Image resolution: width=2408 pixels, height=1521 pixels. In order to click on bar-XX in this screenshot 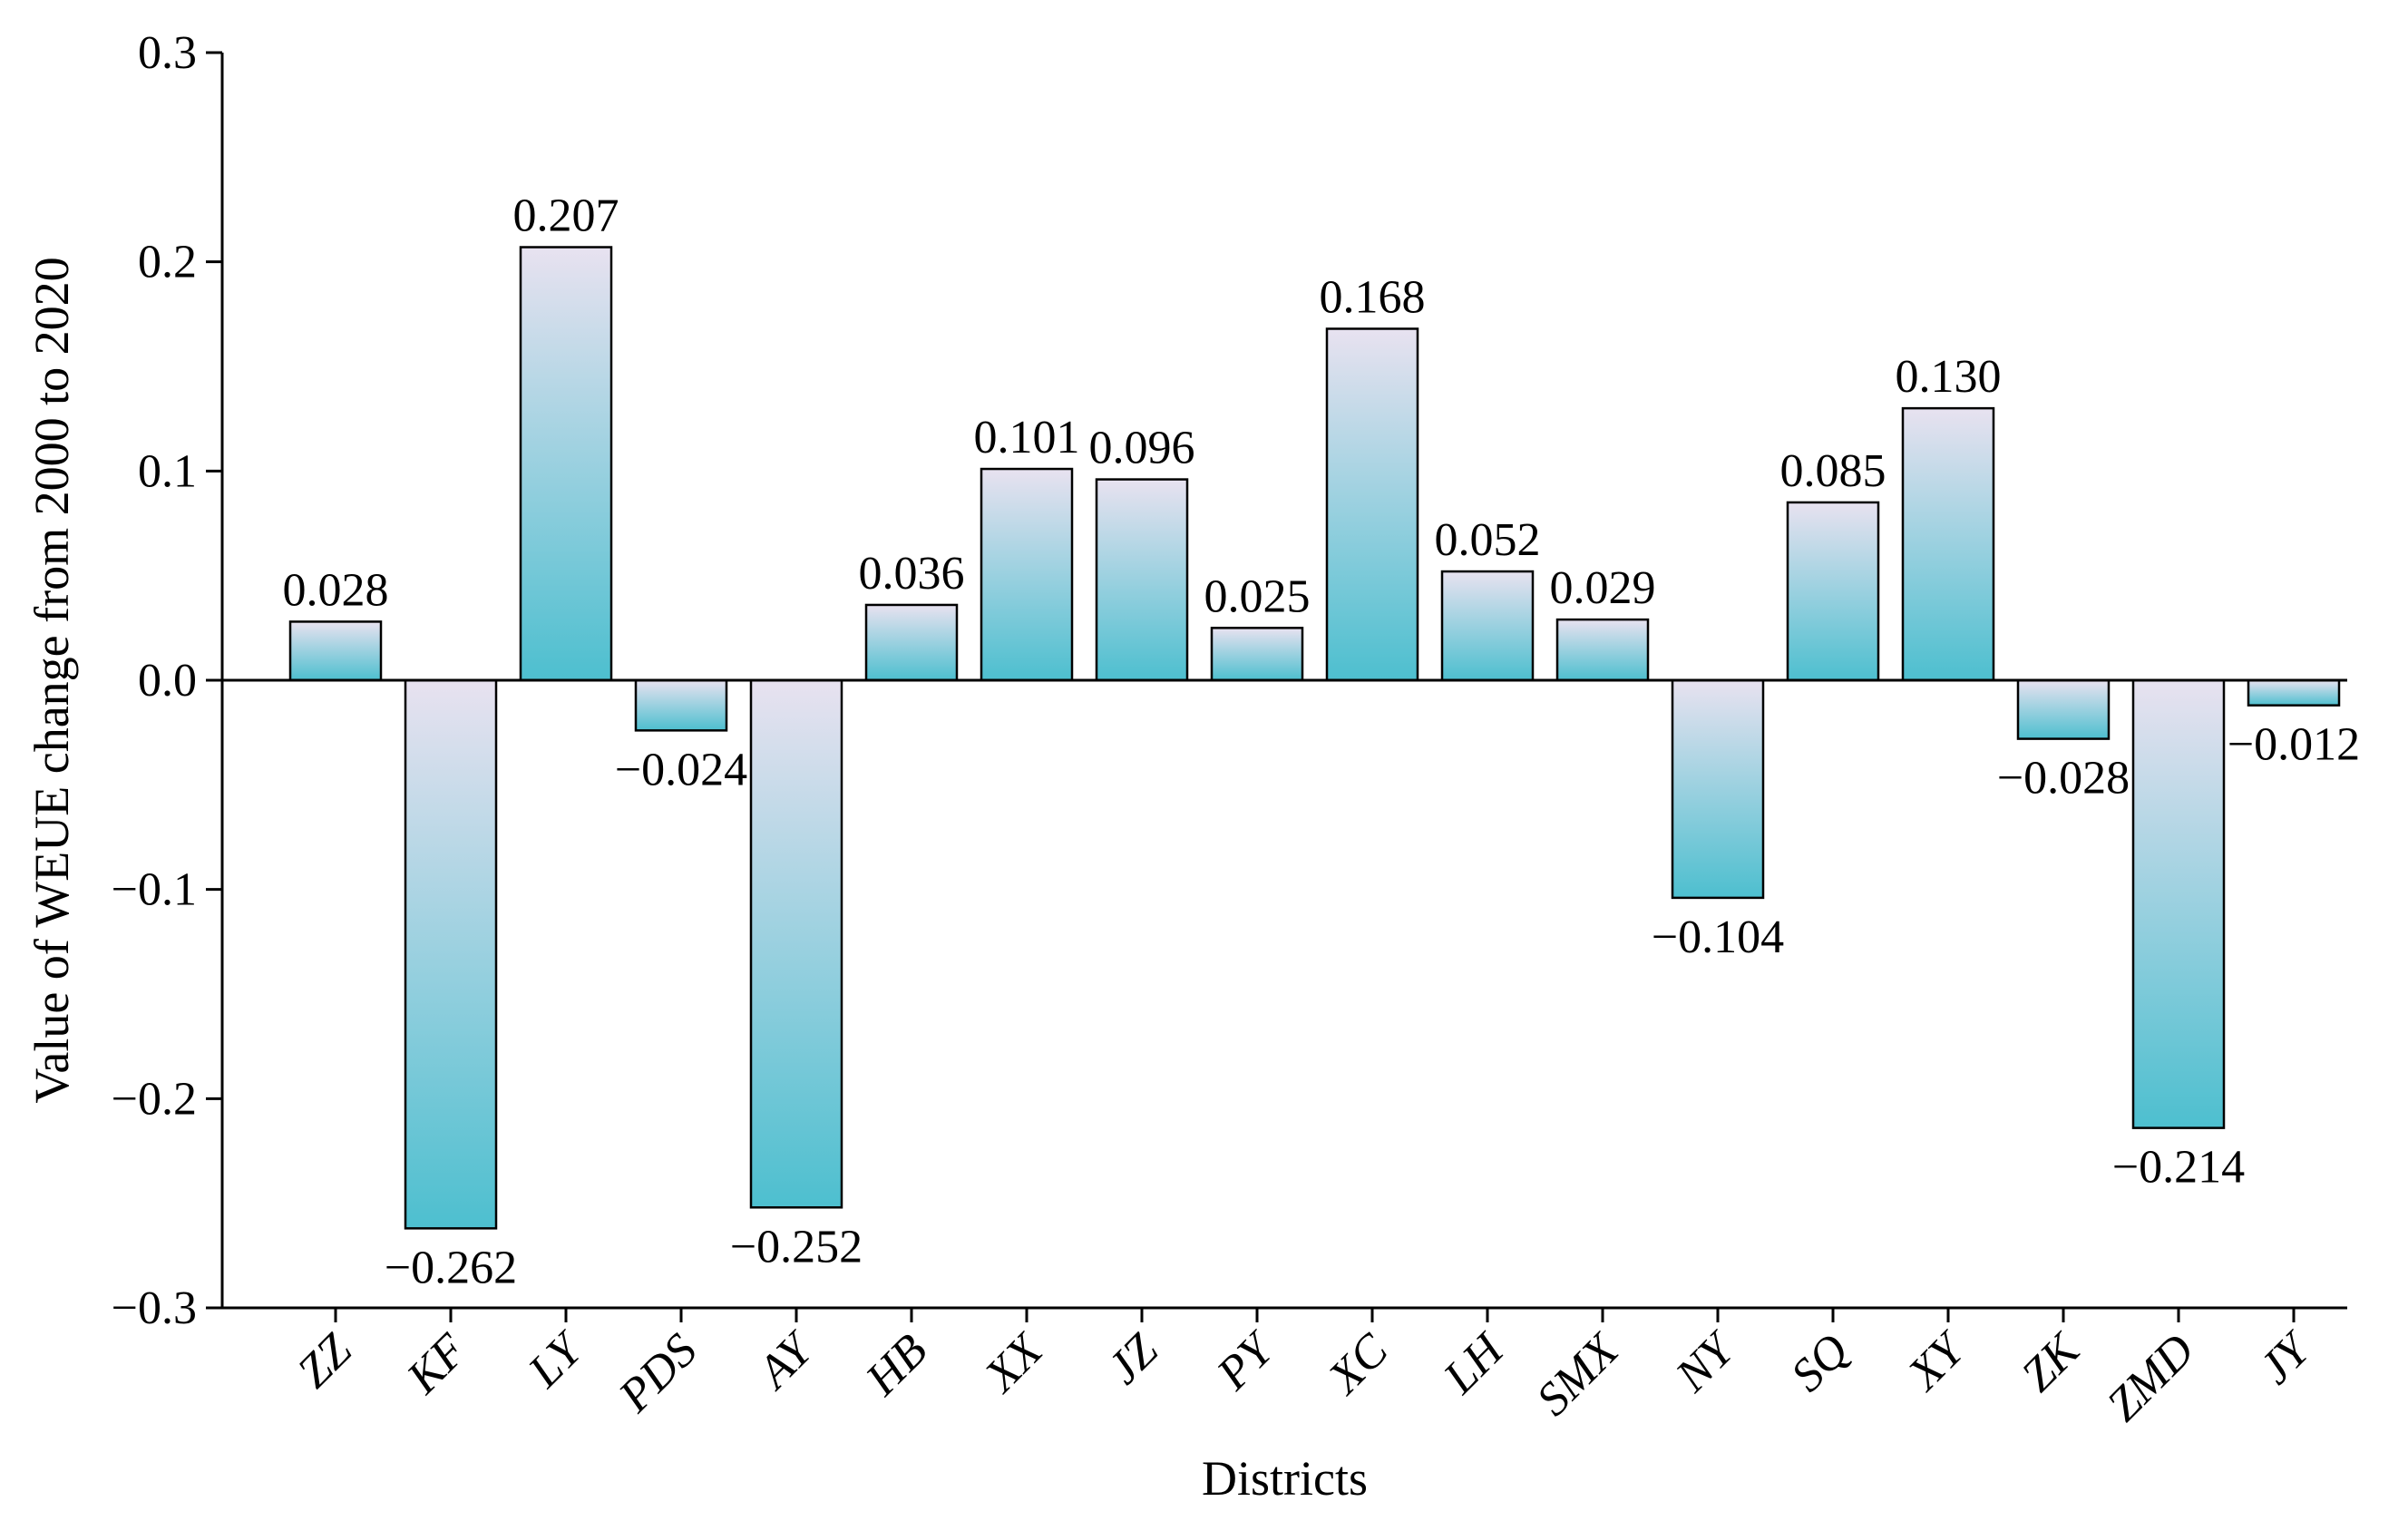, I will do `click(1027, 574)`.